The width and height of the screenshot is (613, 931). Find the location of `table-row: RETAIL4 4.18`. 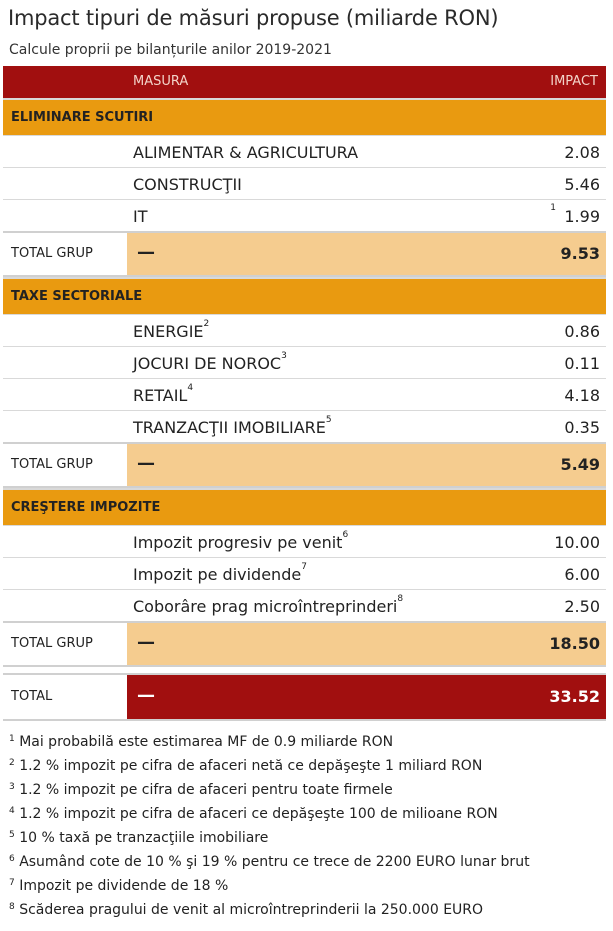

table-row: RETAIL4 4.18 is located at coordinates (304, 394).